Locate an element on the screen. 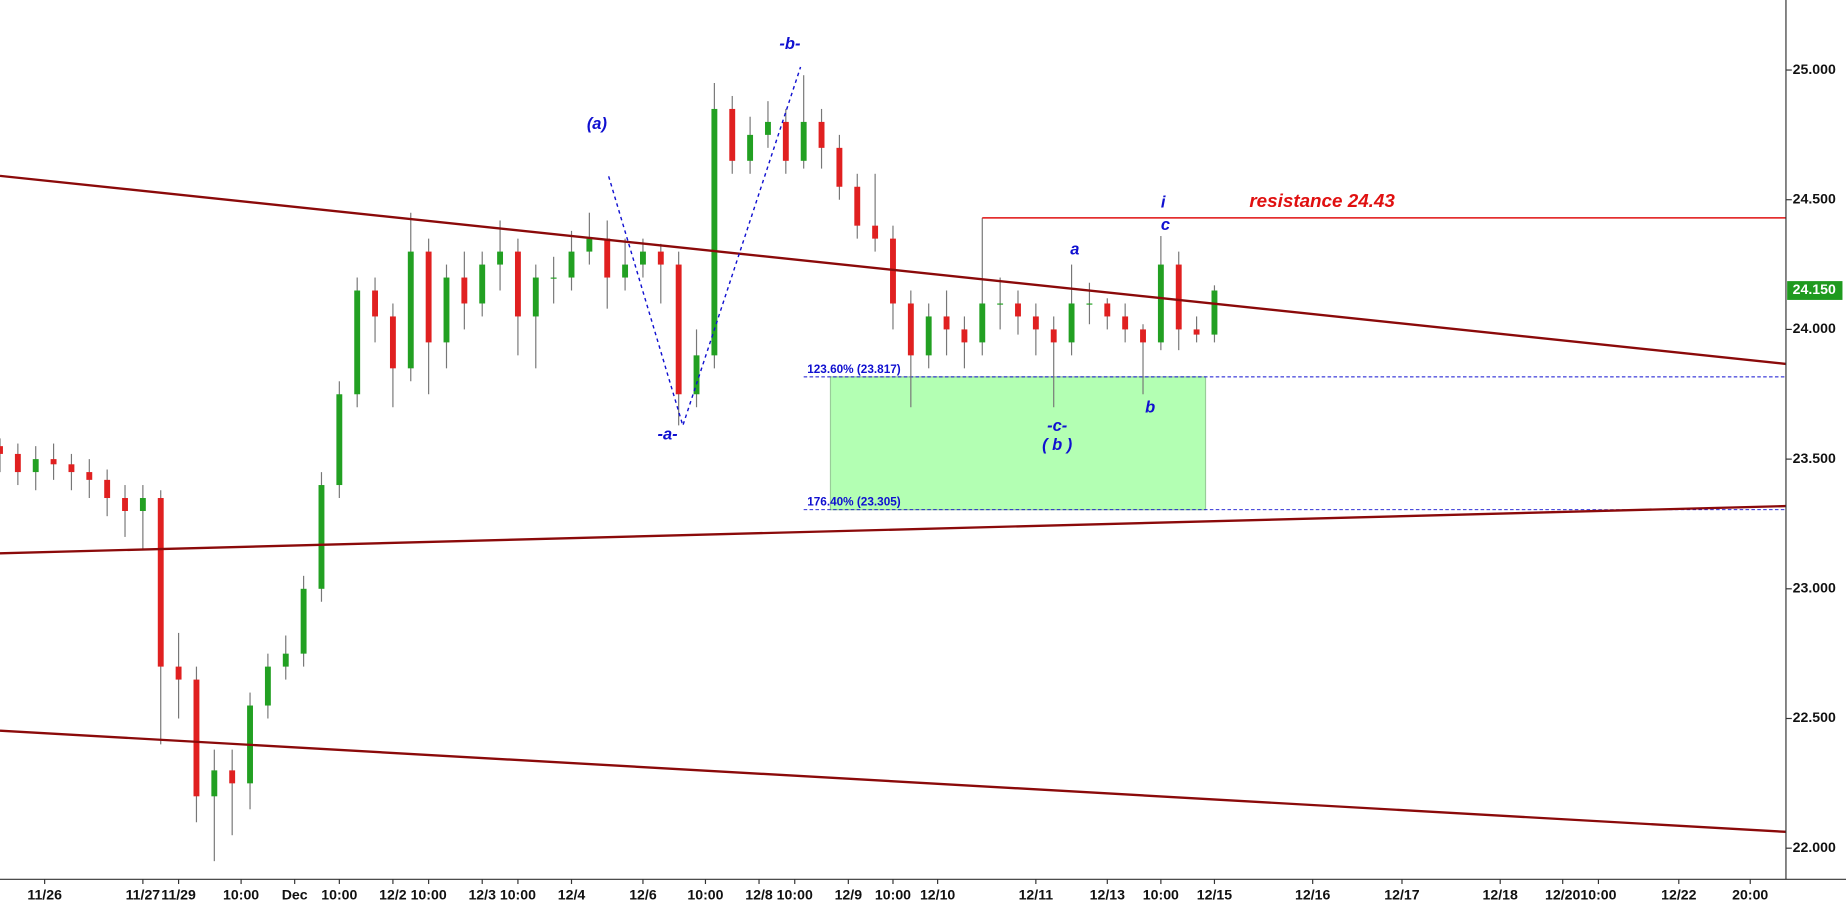 This screenshot has height=904, width=1846. fib-label: 123.60% (23.817) is located at coordinates (854, 369).